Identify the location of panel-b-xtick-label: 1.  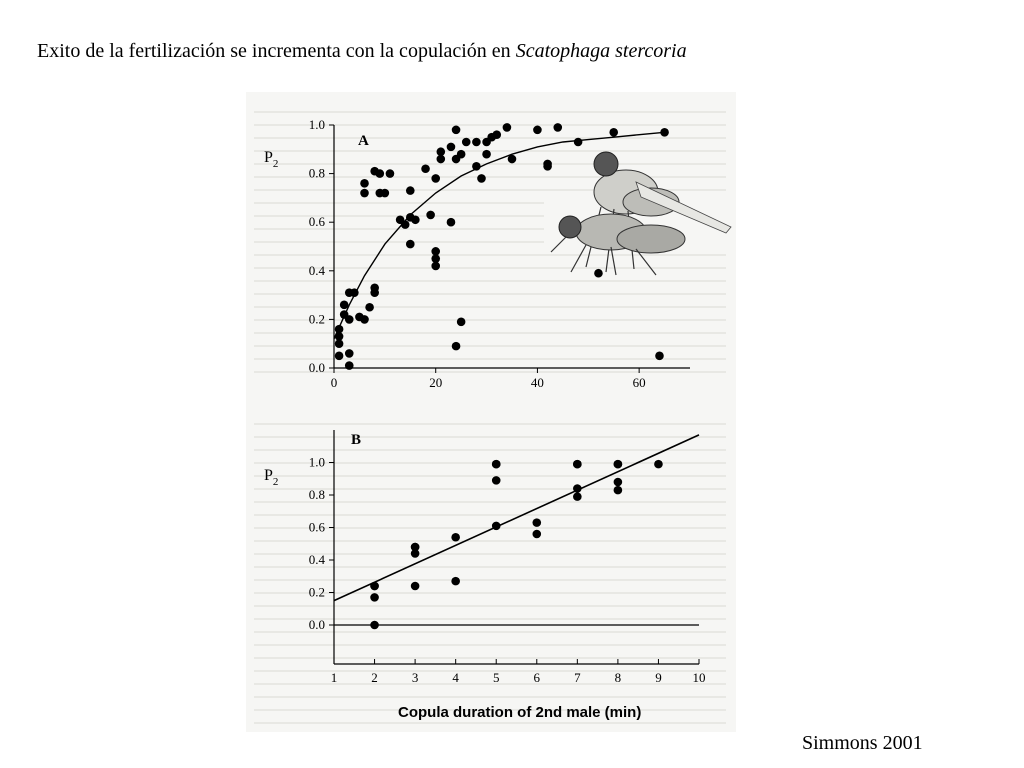
(334, 677).